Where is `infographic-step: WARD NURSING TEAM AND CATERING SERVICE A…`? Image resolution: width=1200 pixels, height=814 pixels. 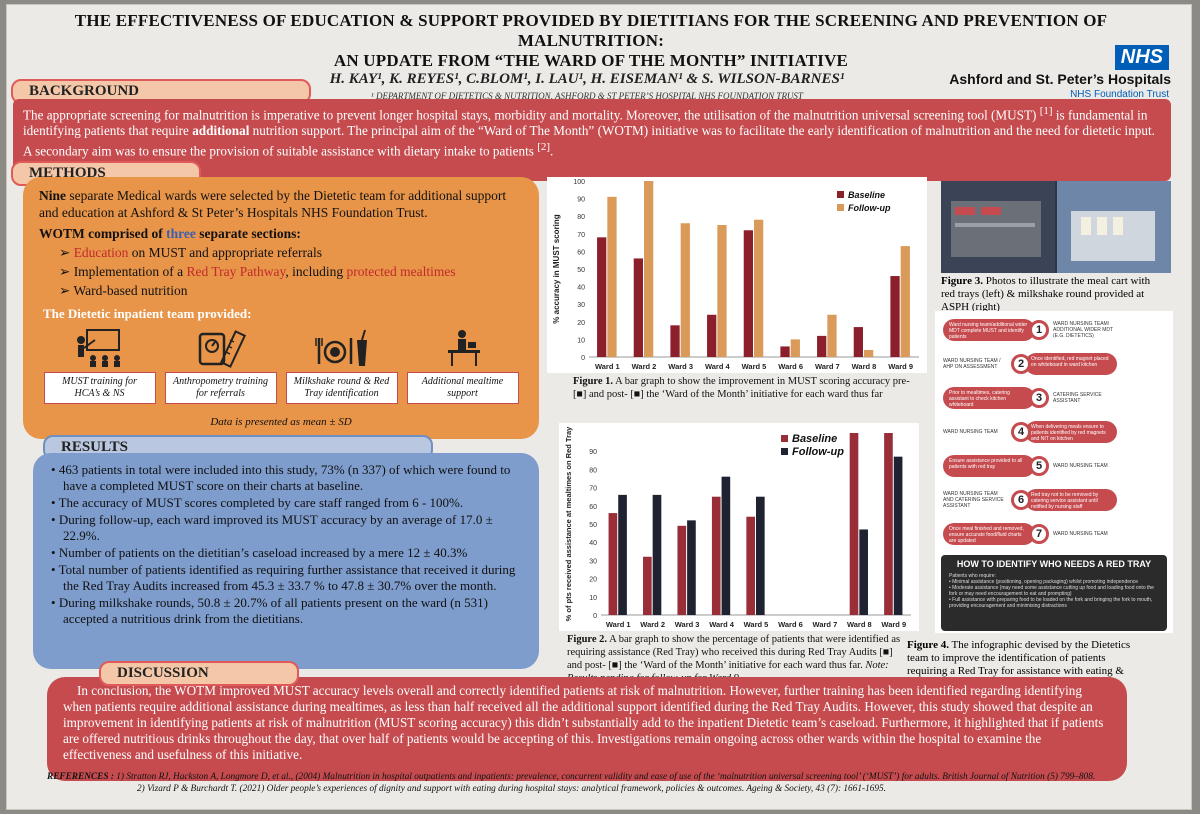
infographic-step: WARD NURSING TEAM AND CATERING SERVICE A… is located at coordinates (1030, 500).